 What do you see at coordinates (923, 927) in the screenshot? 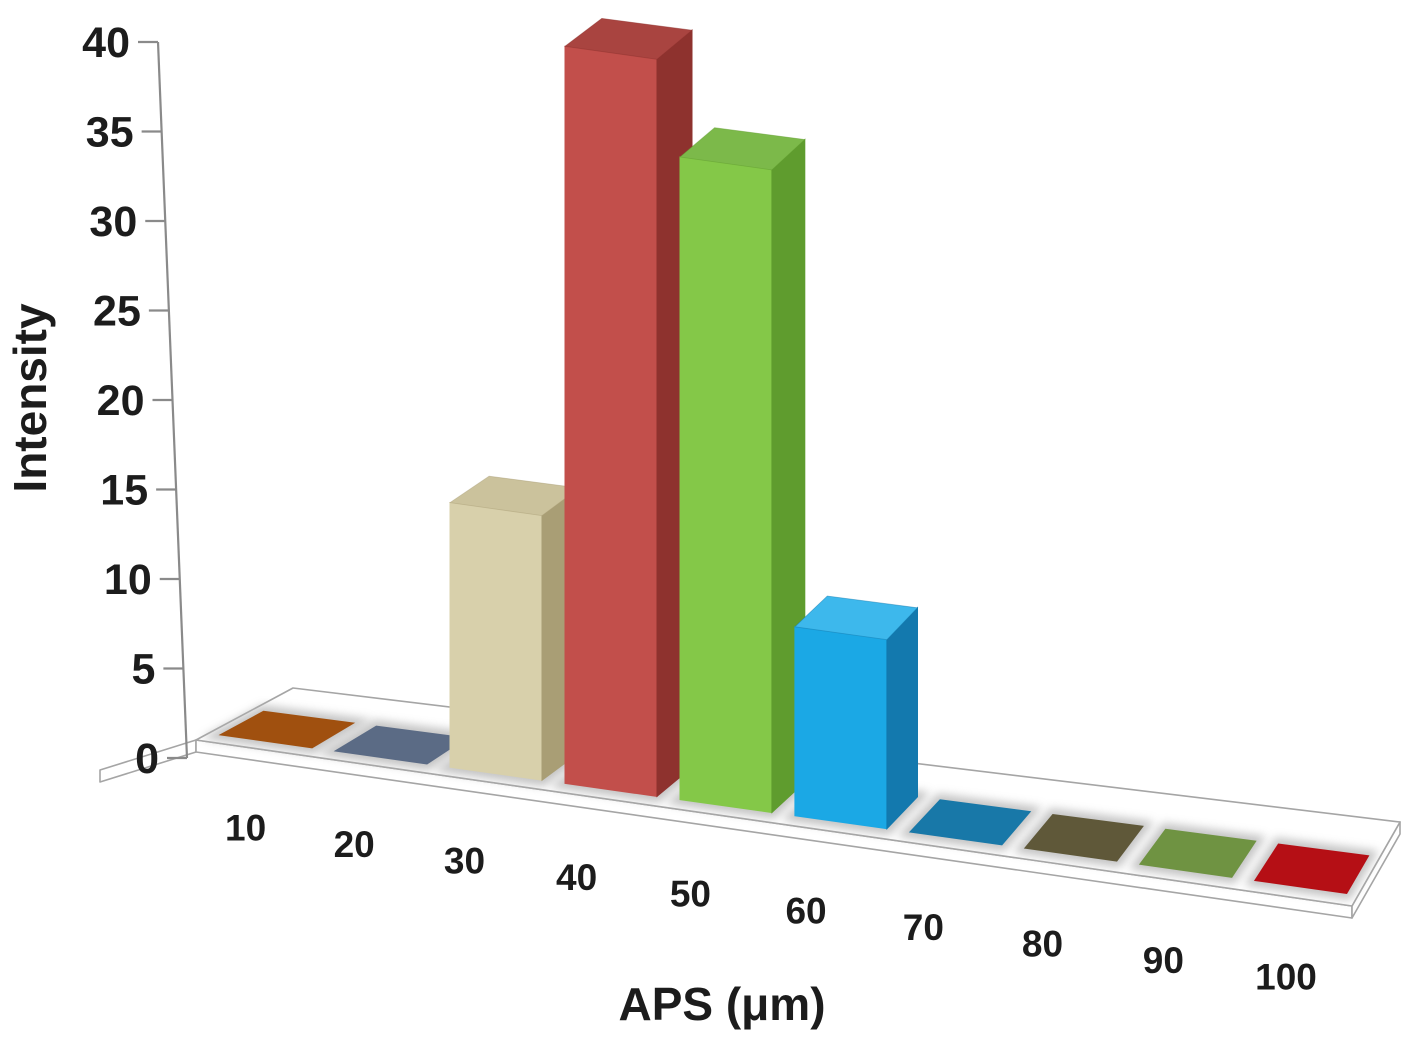
I see `x-category-label: 70` at bounding box center [923, 927].